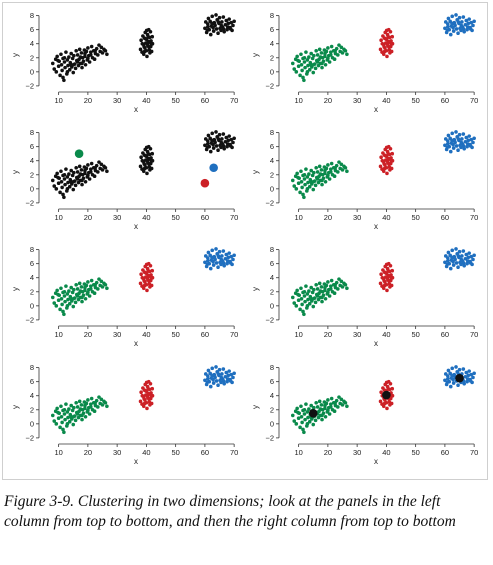  I want to click on scatter-panel-right-1: 10 20 30 40 50 60 70 −2 0 2 4 6 8 x y, so click(364, 62).